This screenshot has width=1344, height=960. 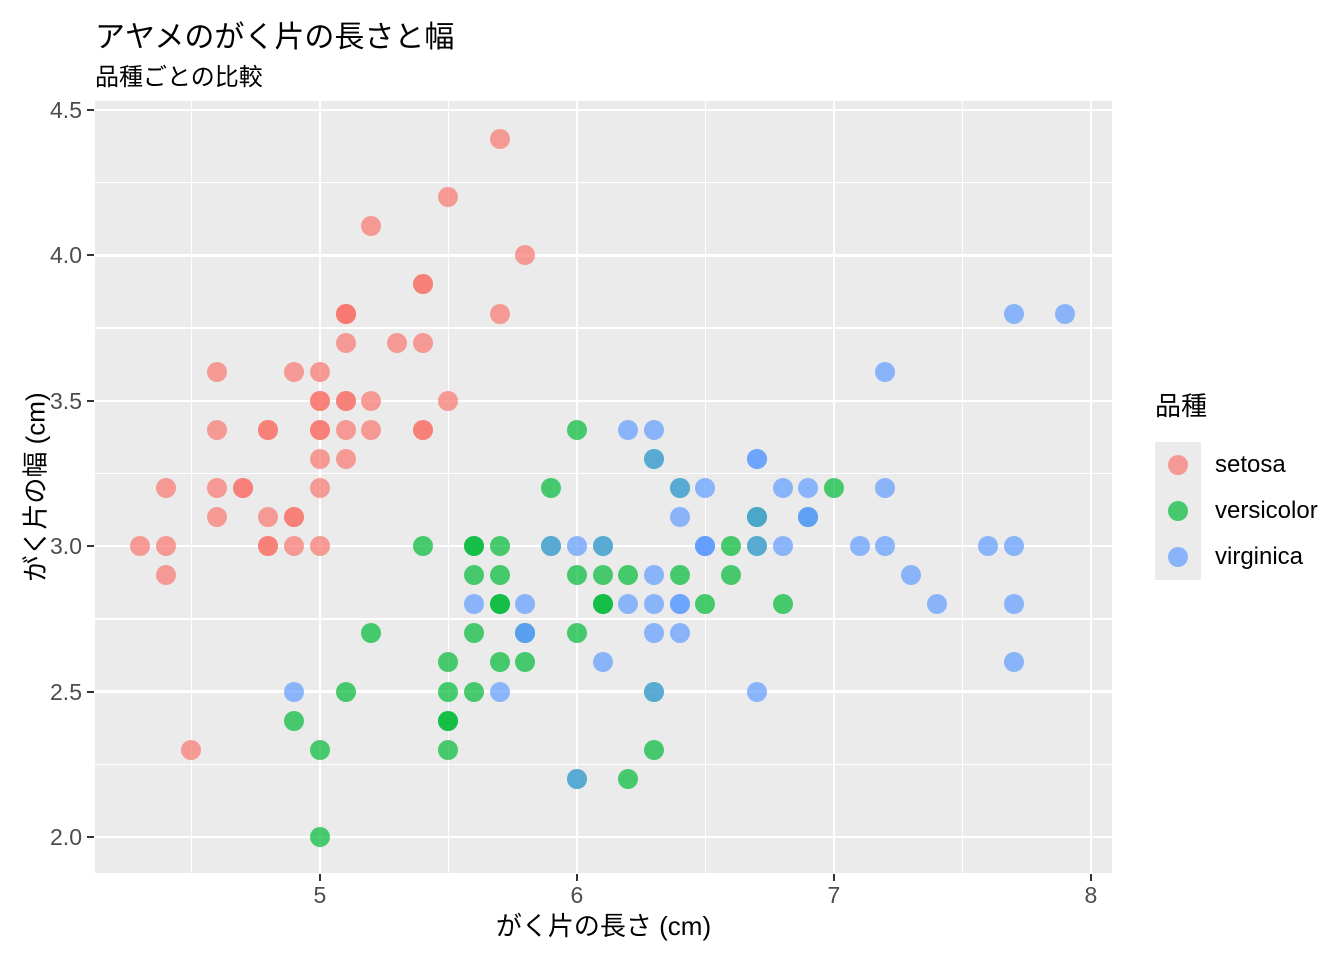 I want to click on legend-title: 品種, so click(x=1181, y=406).